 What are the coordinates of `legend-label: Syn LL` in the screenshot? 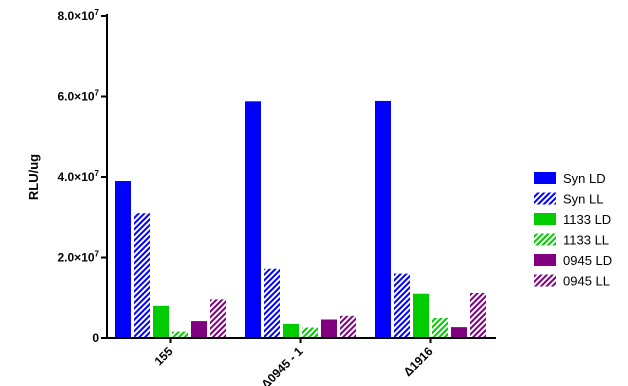 It's located at (583, 199).